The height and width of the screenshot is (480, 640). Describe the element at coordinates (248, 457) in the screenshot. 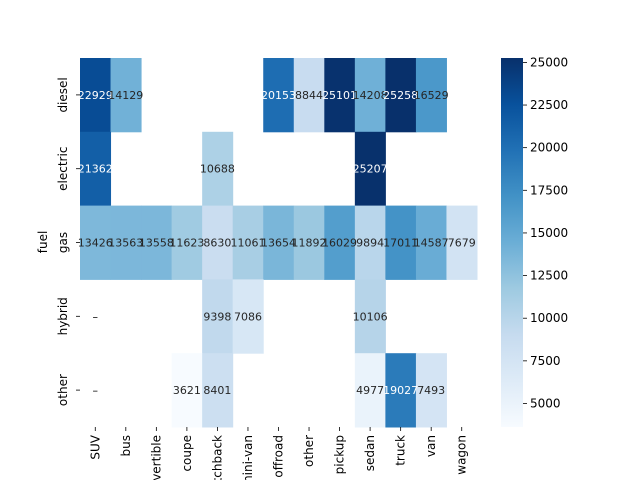

I see `x-tick-label: mini-van` at that location.